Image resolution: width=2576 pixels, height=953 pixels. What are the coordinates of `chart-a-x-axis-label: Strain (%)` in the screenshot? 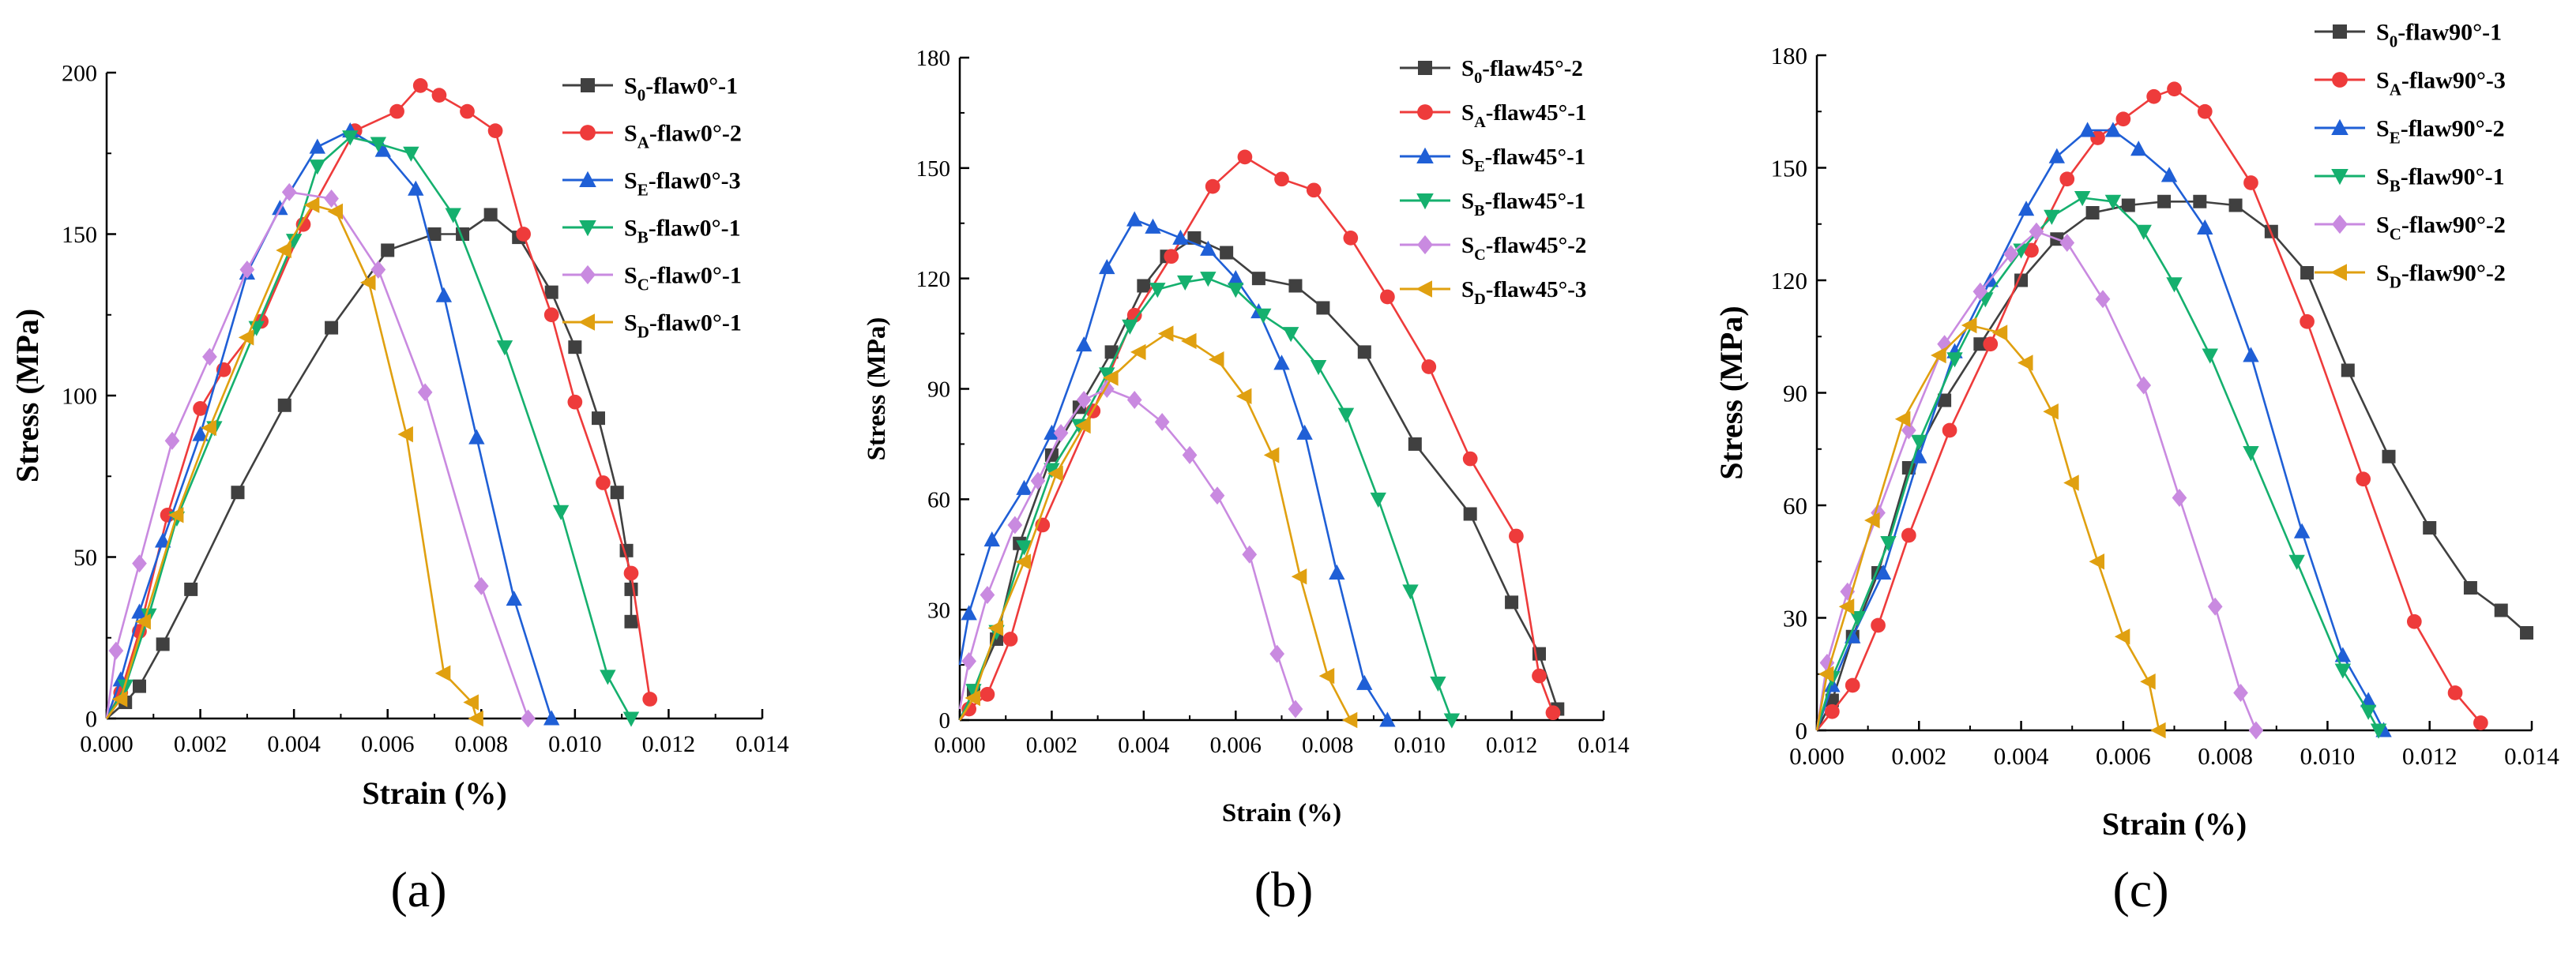 It's located at (434, 793).